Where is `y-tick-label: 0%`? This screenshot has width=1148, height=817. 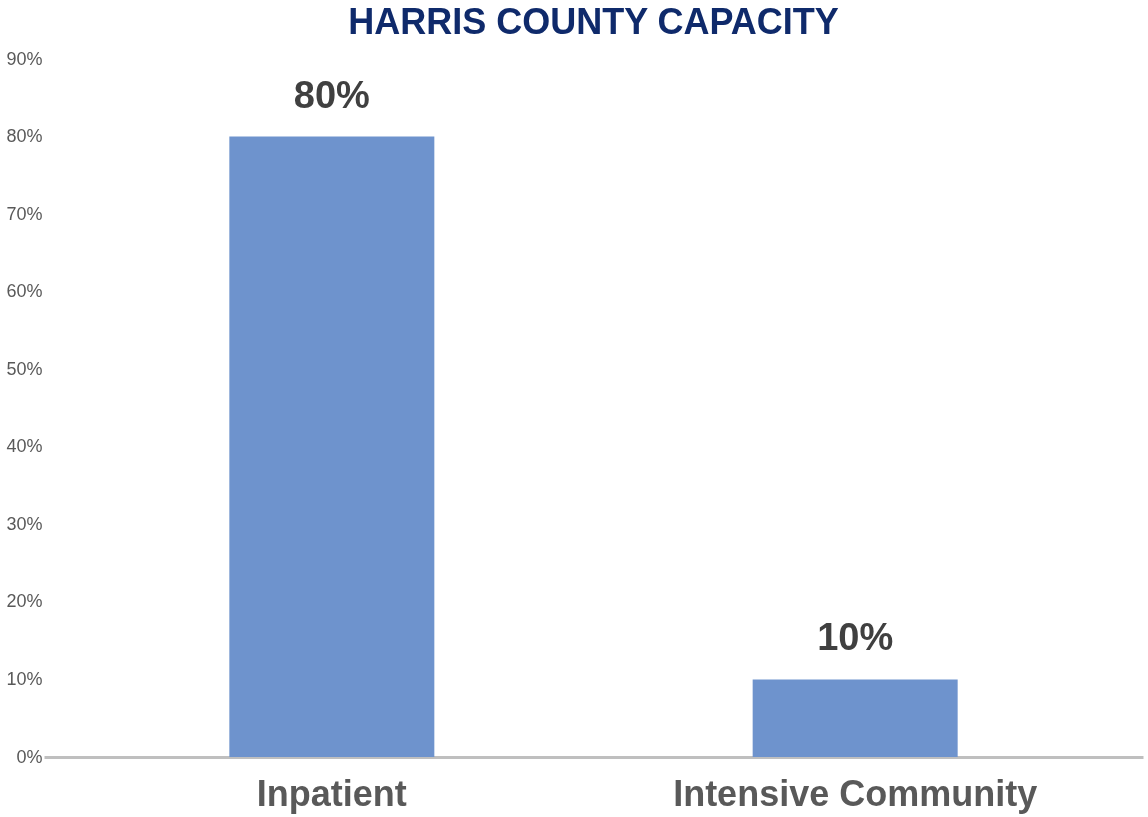
y-tick-label: 0% is located at coordinates (29, 756).